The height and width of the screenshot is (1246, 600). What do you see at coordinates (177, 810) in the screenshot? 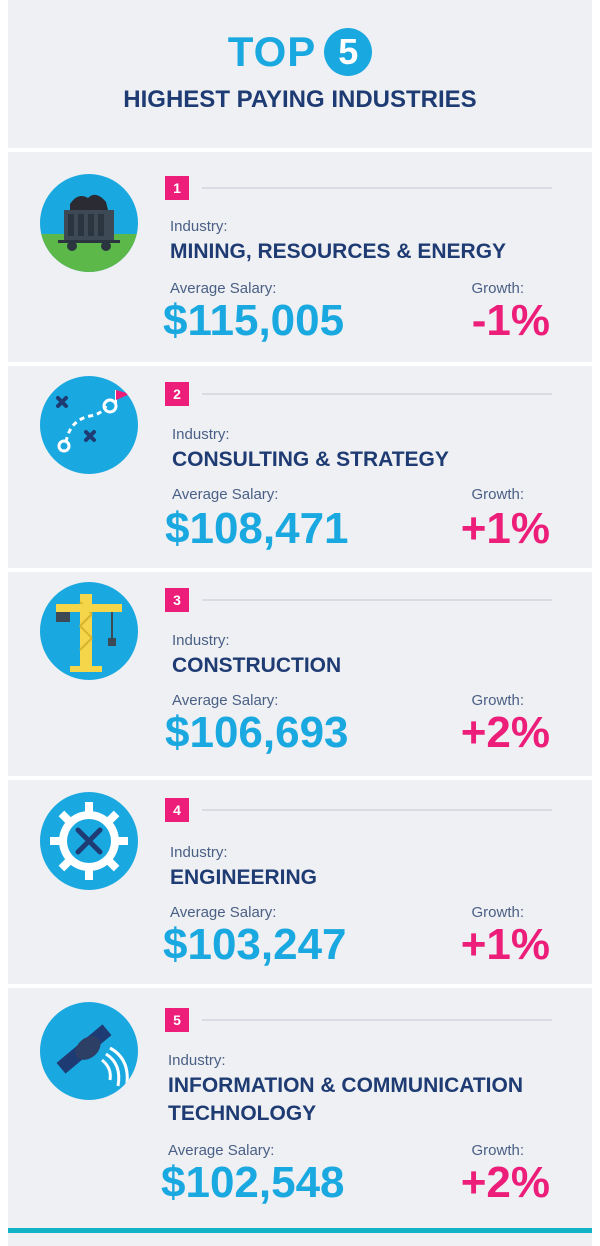
I see `rank-badge: 4` at bounding box center [177, 810].